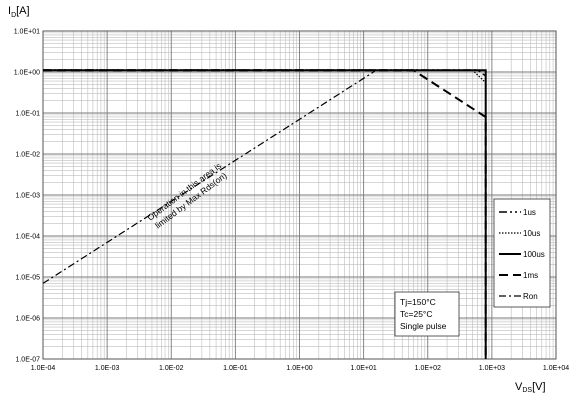 This screenshot has height=398, width=574. Describe the element at coordinates (492, 368) in the screenshot. I see `x-tick-label: 1.0E+03` at that location.